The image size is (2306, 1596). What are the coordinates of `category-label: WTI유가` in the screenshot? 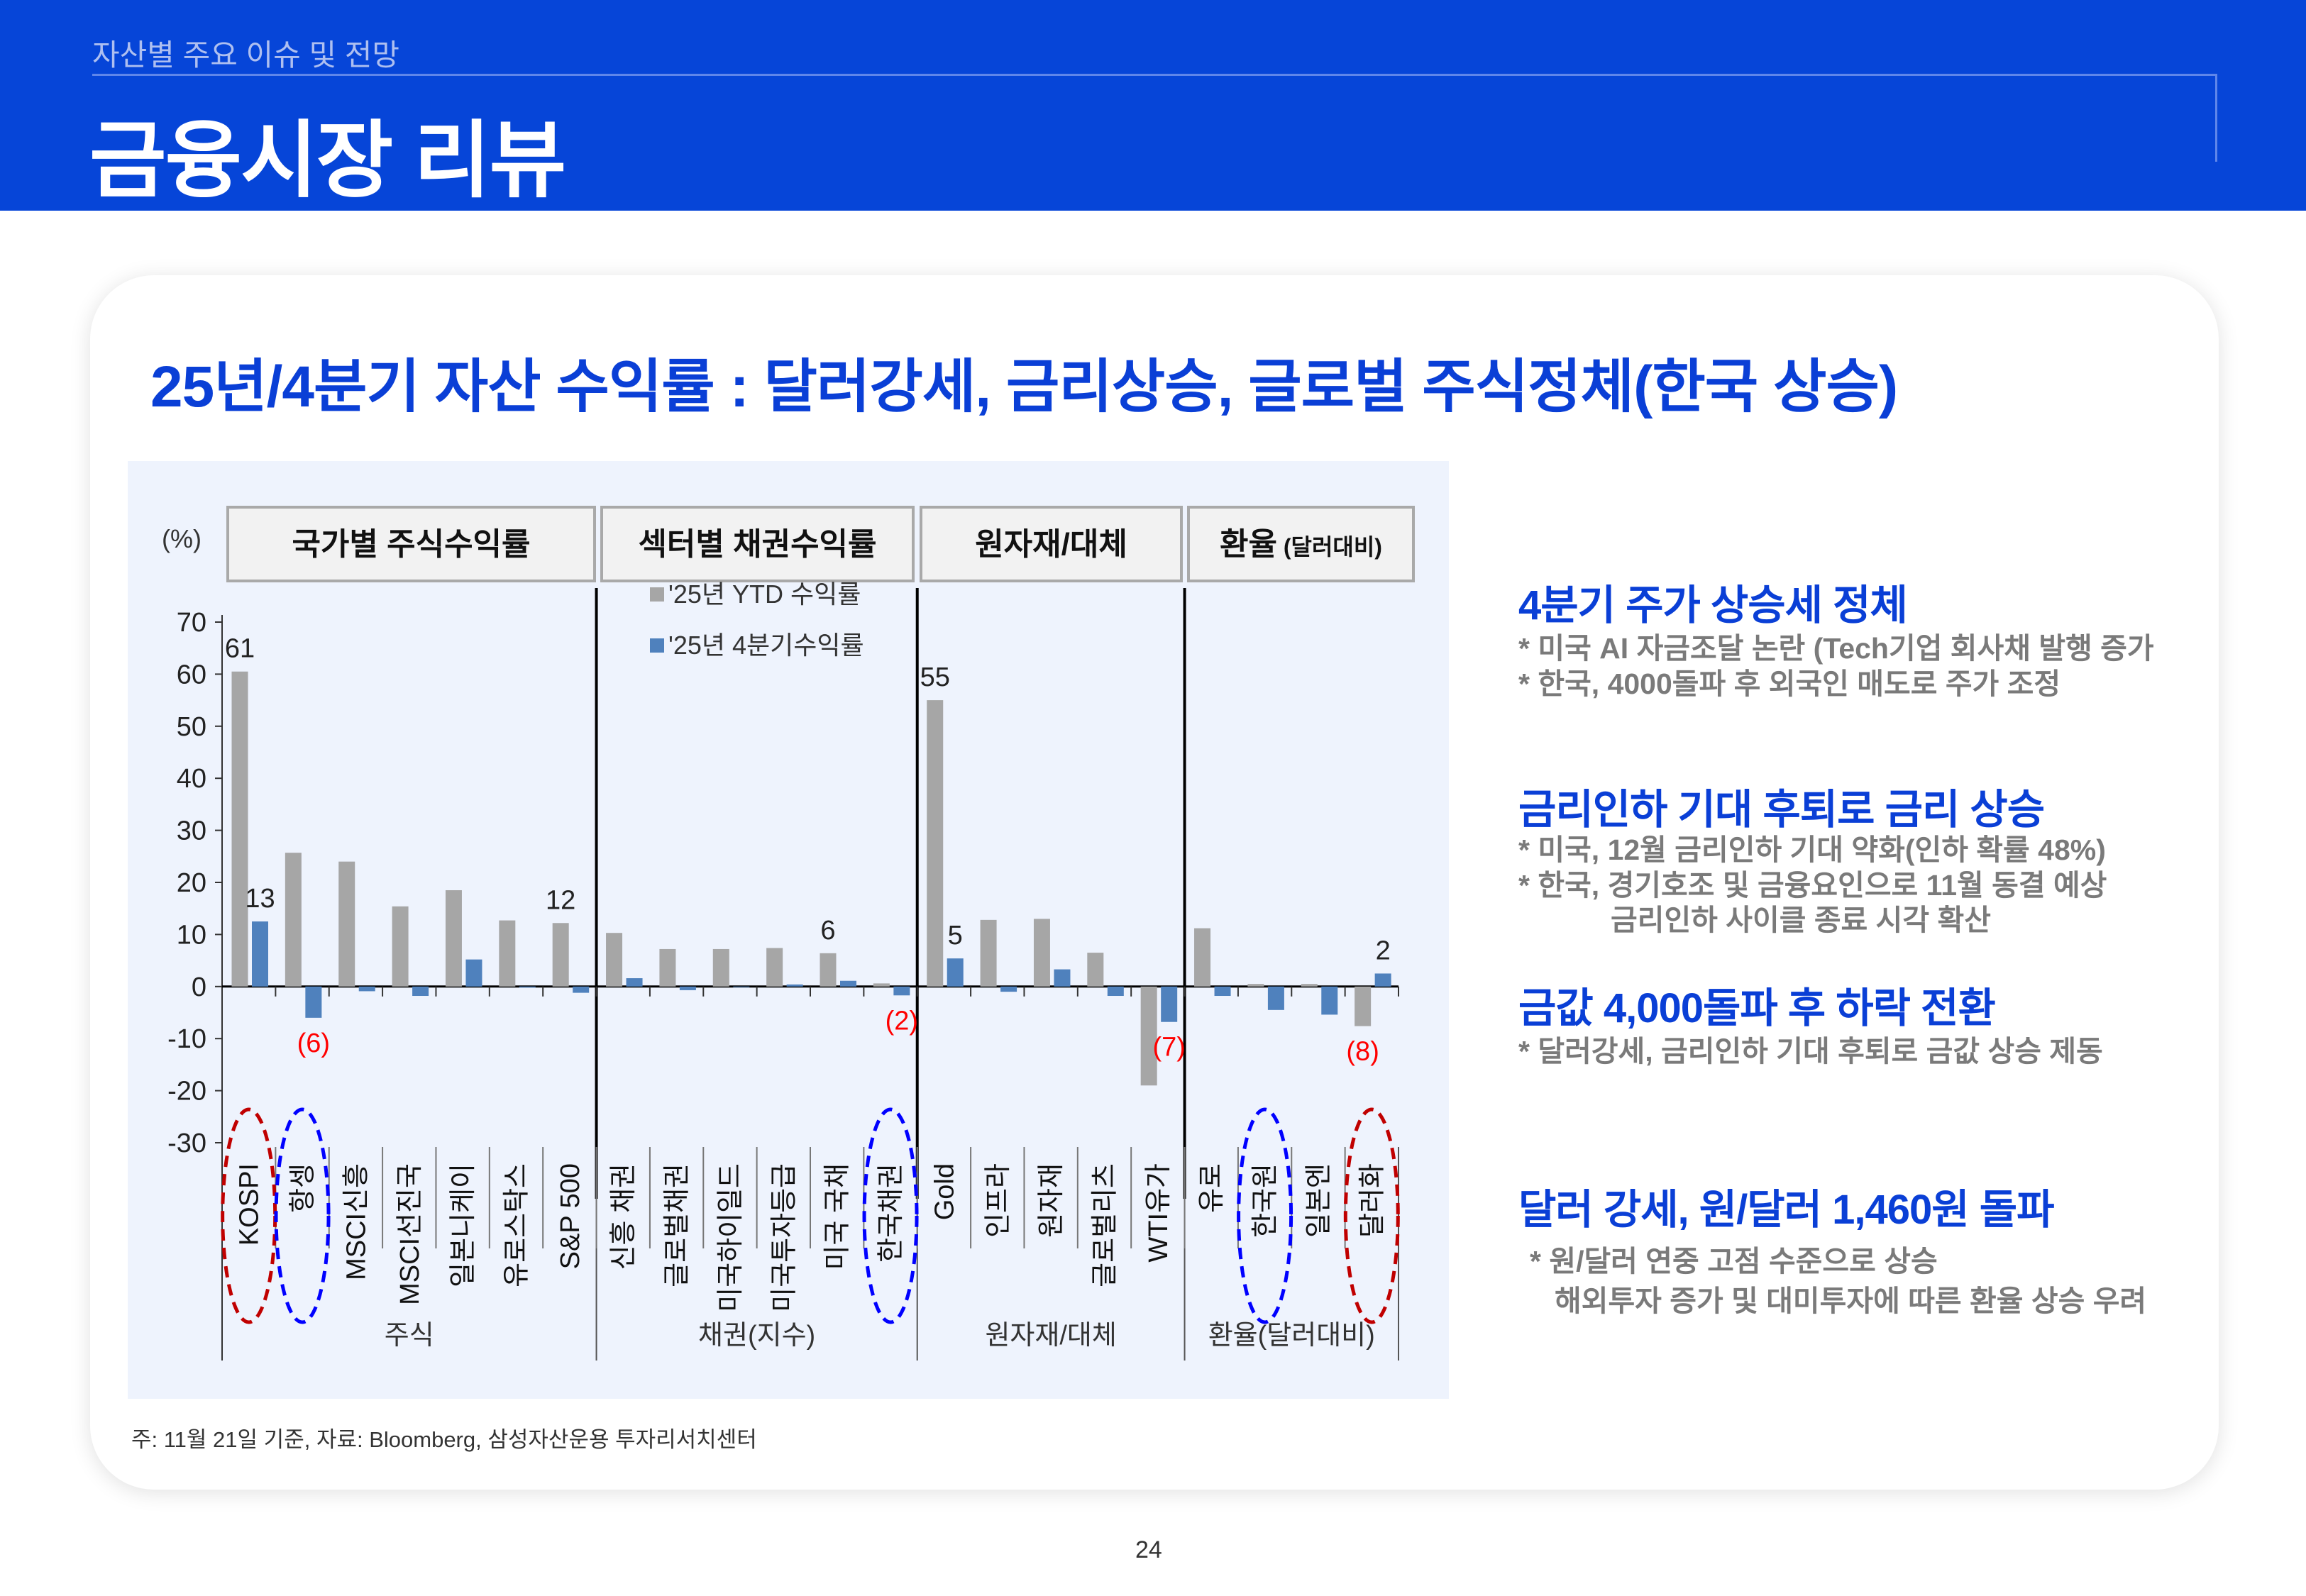 It's located at (1159, 1213).